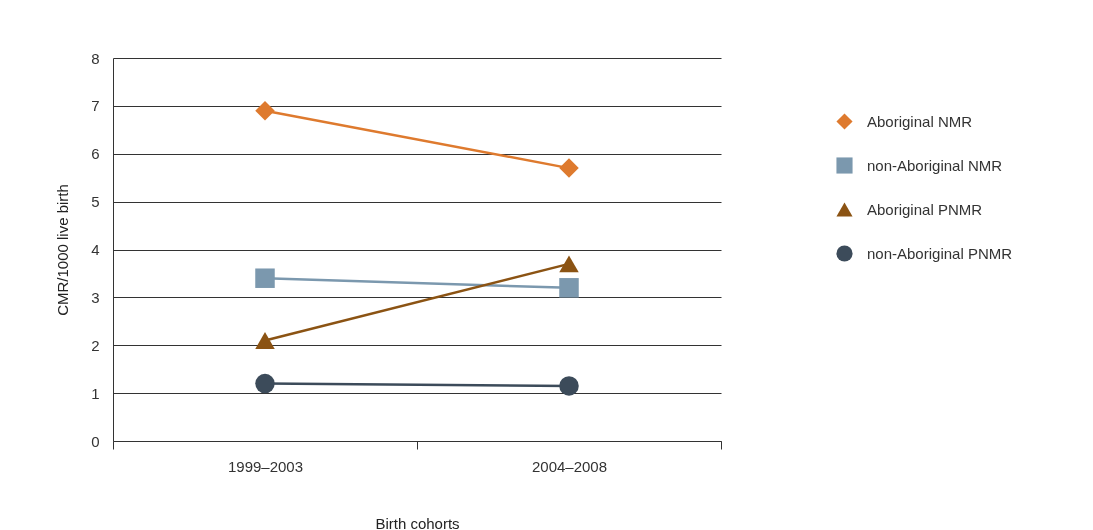 This screenshot has height=530, width=1093. Describe the element at coordinates (569, 466) in the screenshot. I see `x-tick-label: 2004–2008` at that location.